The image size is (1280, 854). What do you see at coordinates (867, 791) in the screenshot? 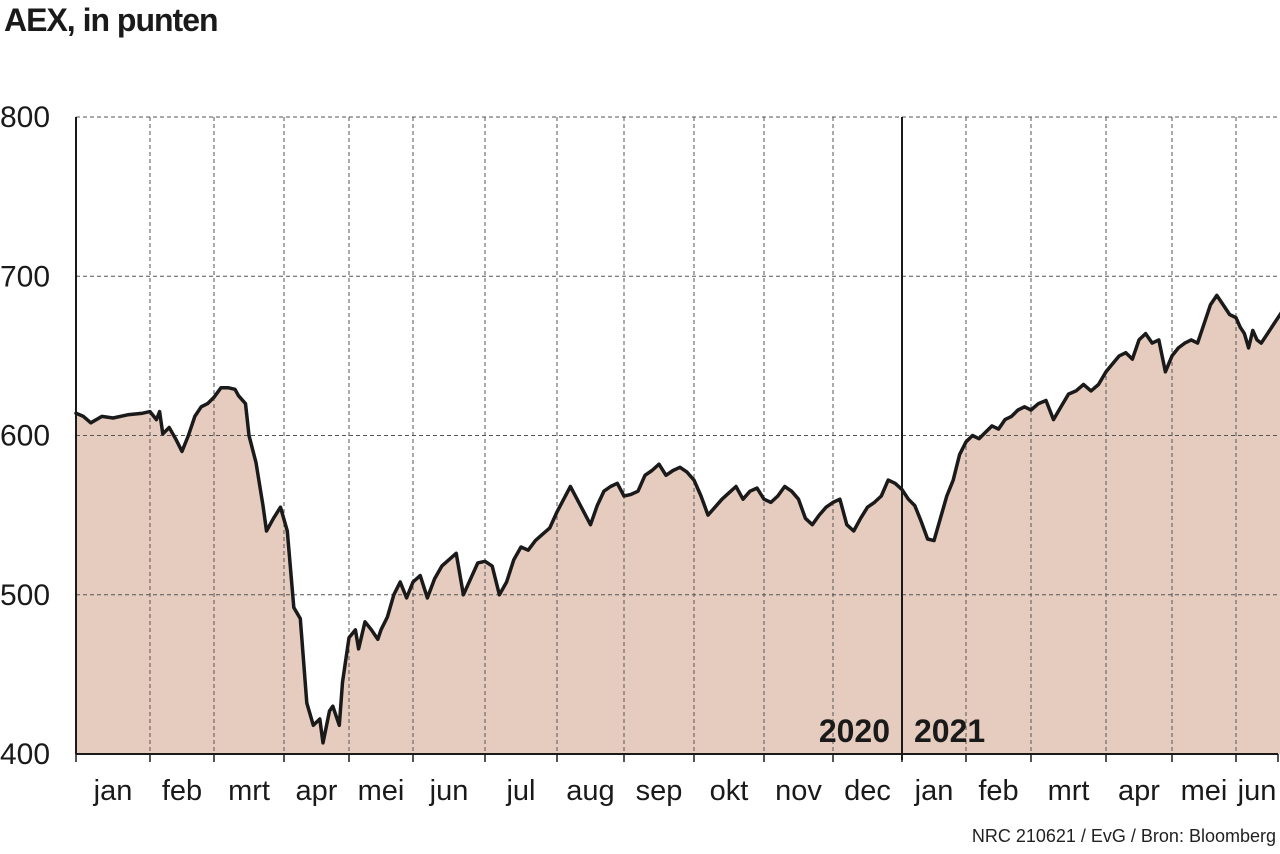
I see `x-tick-label: dec` at bounding box center [867, 791].